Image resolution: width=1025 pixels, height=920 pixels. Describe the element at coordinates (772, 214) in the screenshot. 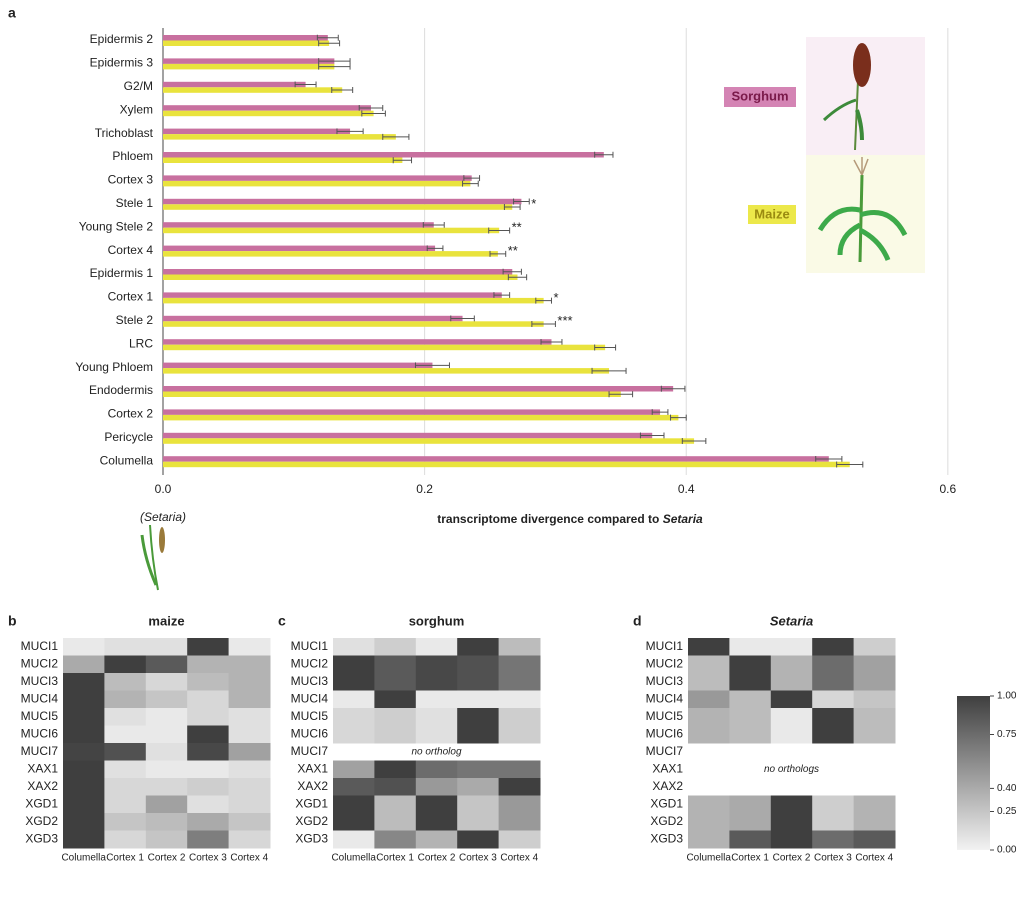

I see `maize-legend-box` at that location.